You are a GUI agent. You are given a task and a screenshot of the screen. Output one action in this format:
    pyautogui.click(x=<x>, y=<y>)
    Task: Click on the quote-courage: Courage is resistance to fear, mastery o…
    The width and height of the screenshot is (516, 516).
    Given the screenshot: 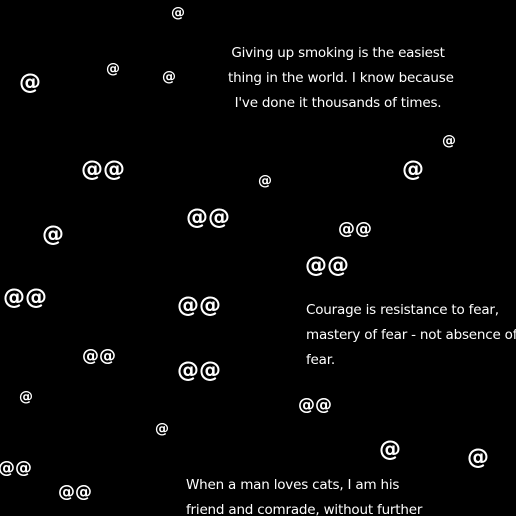 What is the action you would take?
    pyautogui.click(x=411, y=335)
    